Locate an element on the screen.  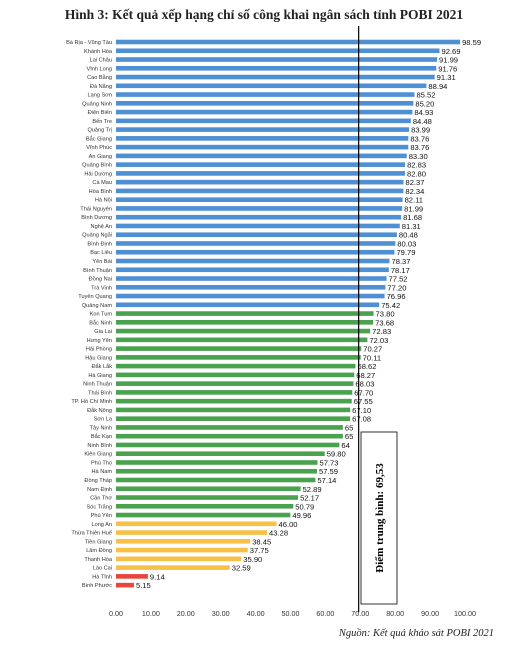
value-label: 52.17 is located at coordinates (309, 498).